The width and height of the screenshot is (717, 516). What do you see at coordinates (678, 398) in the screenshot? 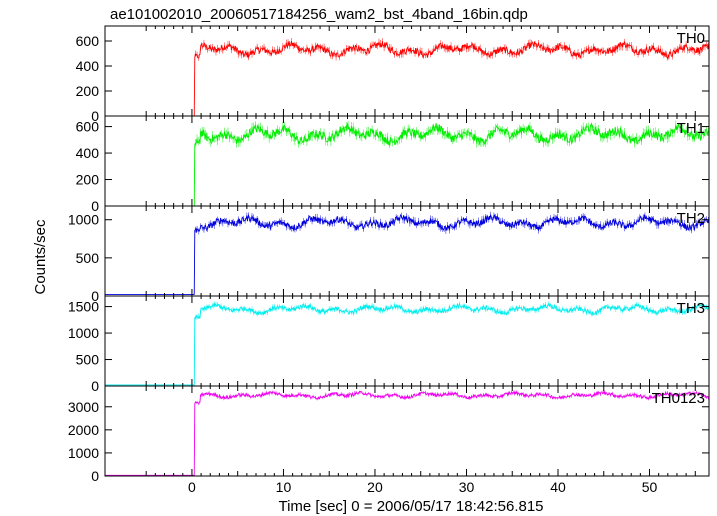
I see `panel-label-th0123: TH0123` at bounding box center [678, 398].